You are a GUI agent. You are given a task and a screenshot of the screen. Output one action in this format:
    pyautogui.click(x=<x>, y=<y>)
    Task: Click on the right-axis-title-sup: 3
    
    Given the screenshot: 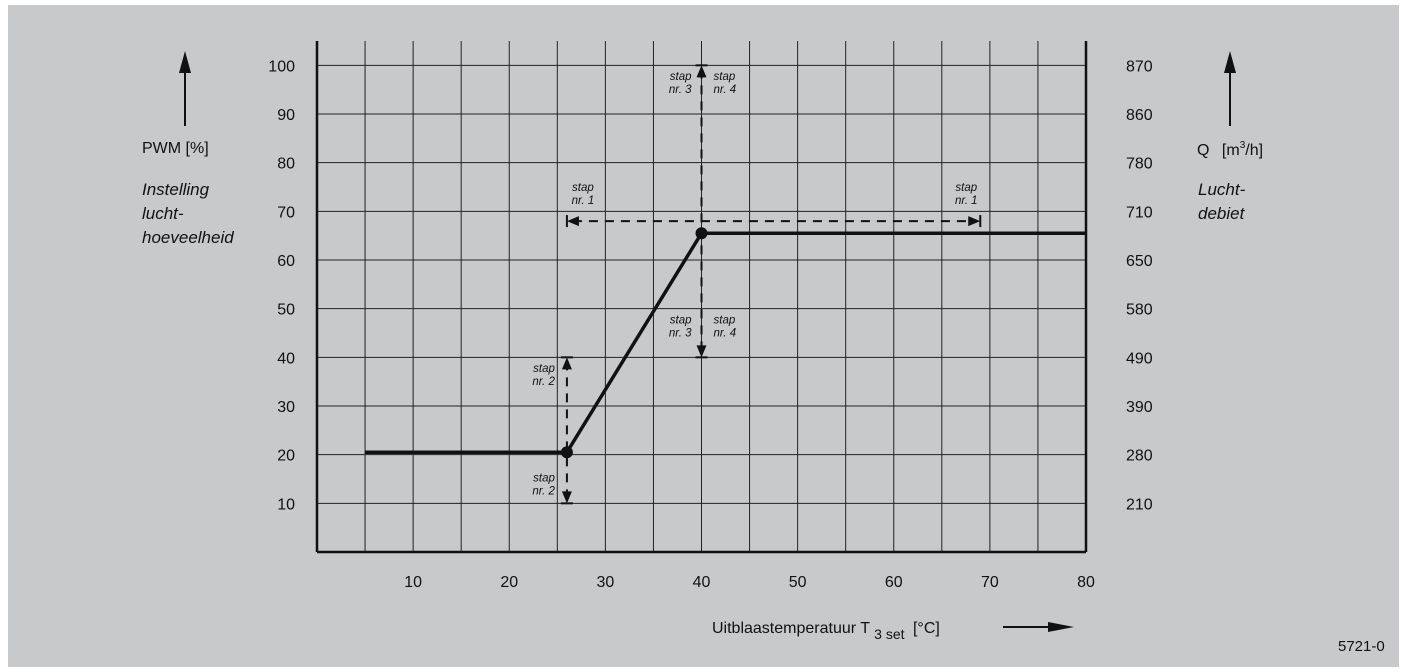 What is the action you would take?
    pyautogui.click(x=1243, y=145)
    